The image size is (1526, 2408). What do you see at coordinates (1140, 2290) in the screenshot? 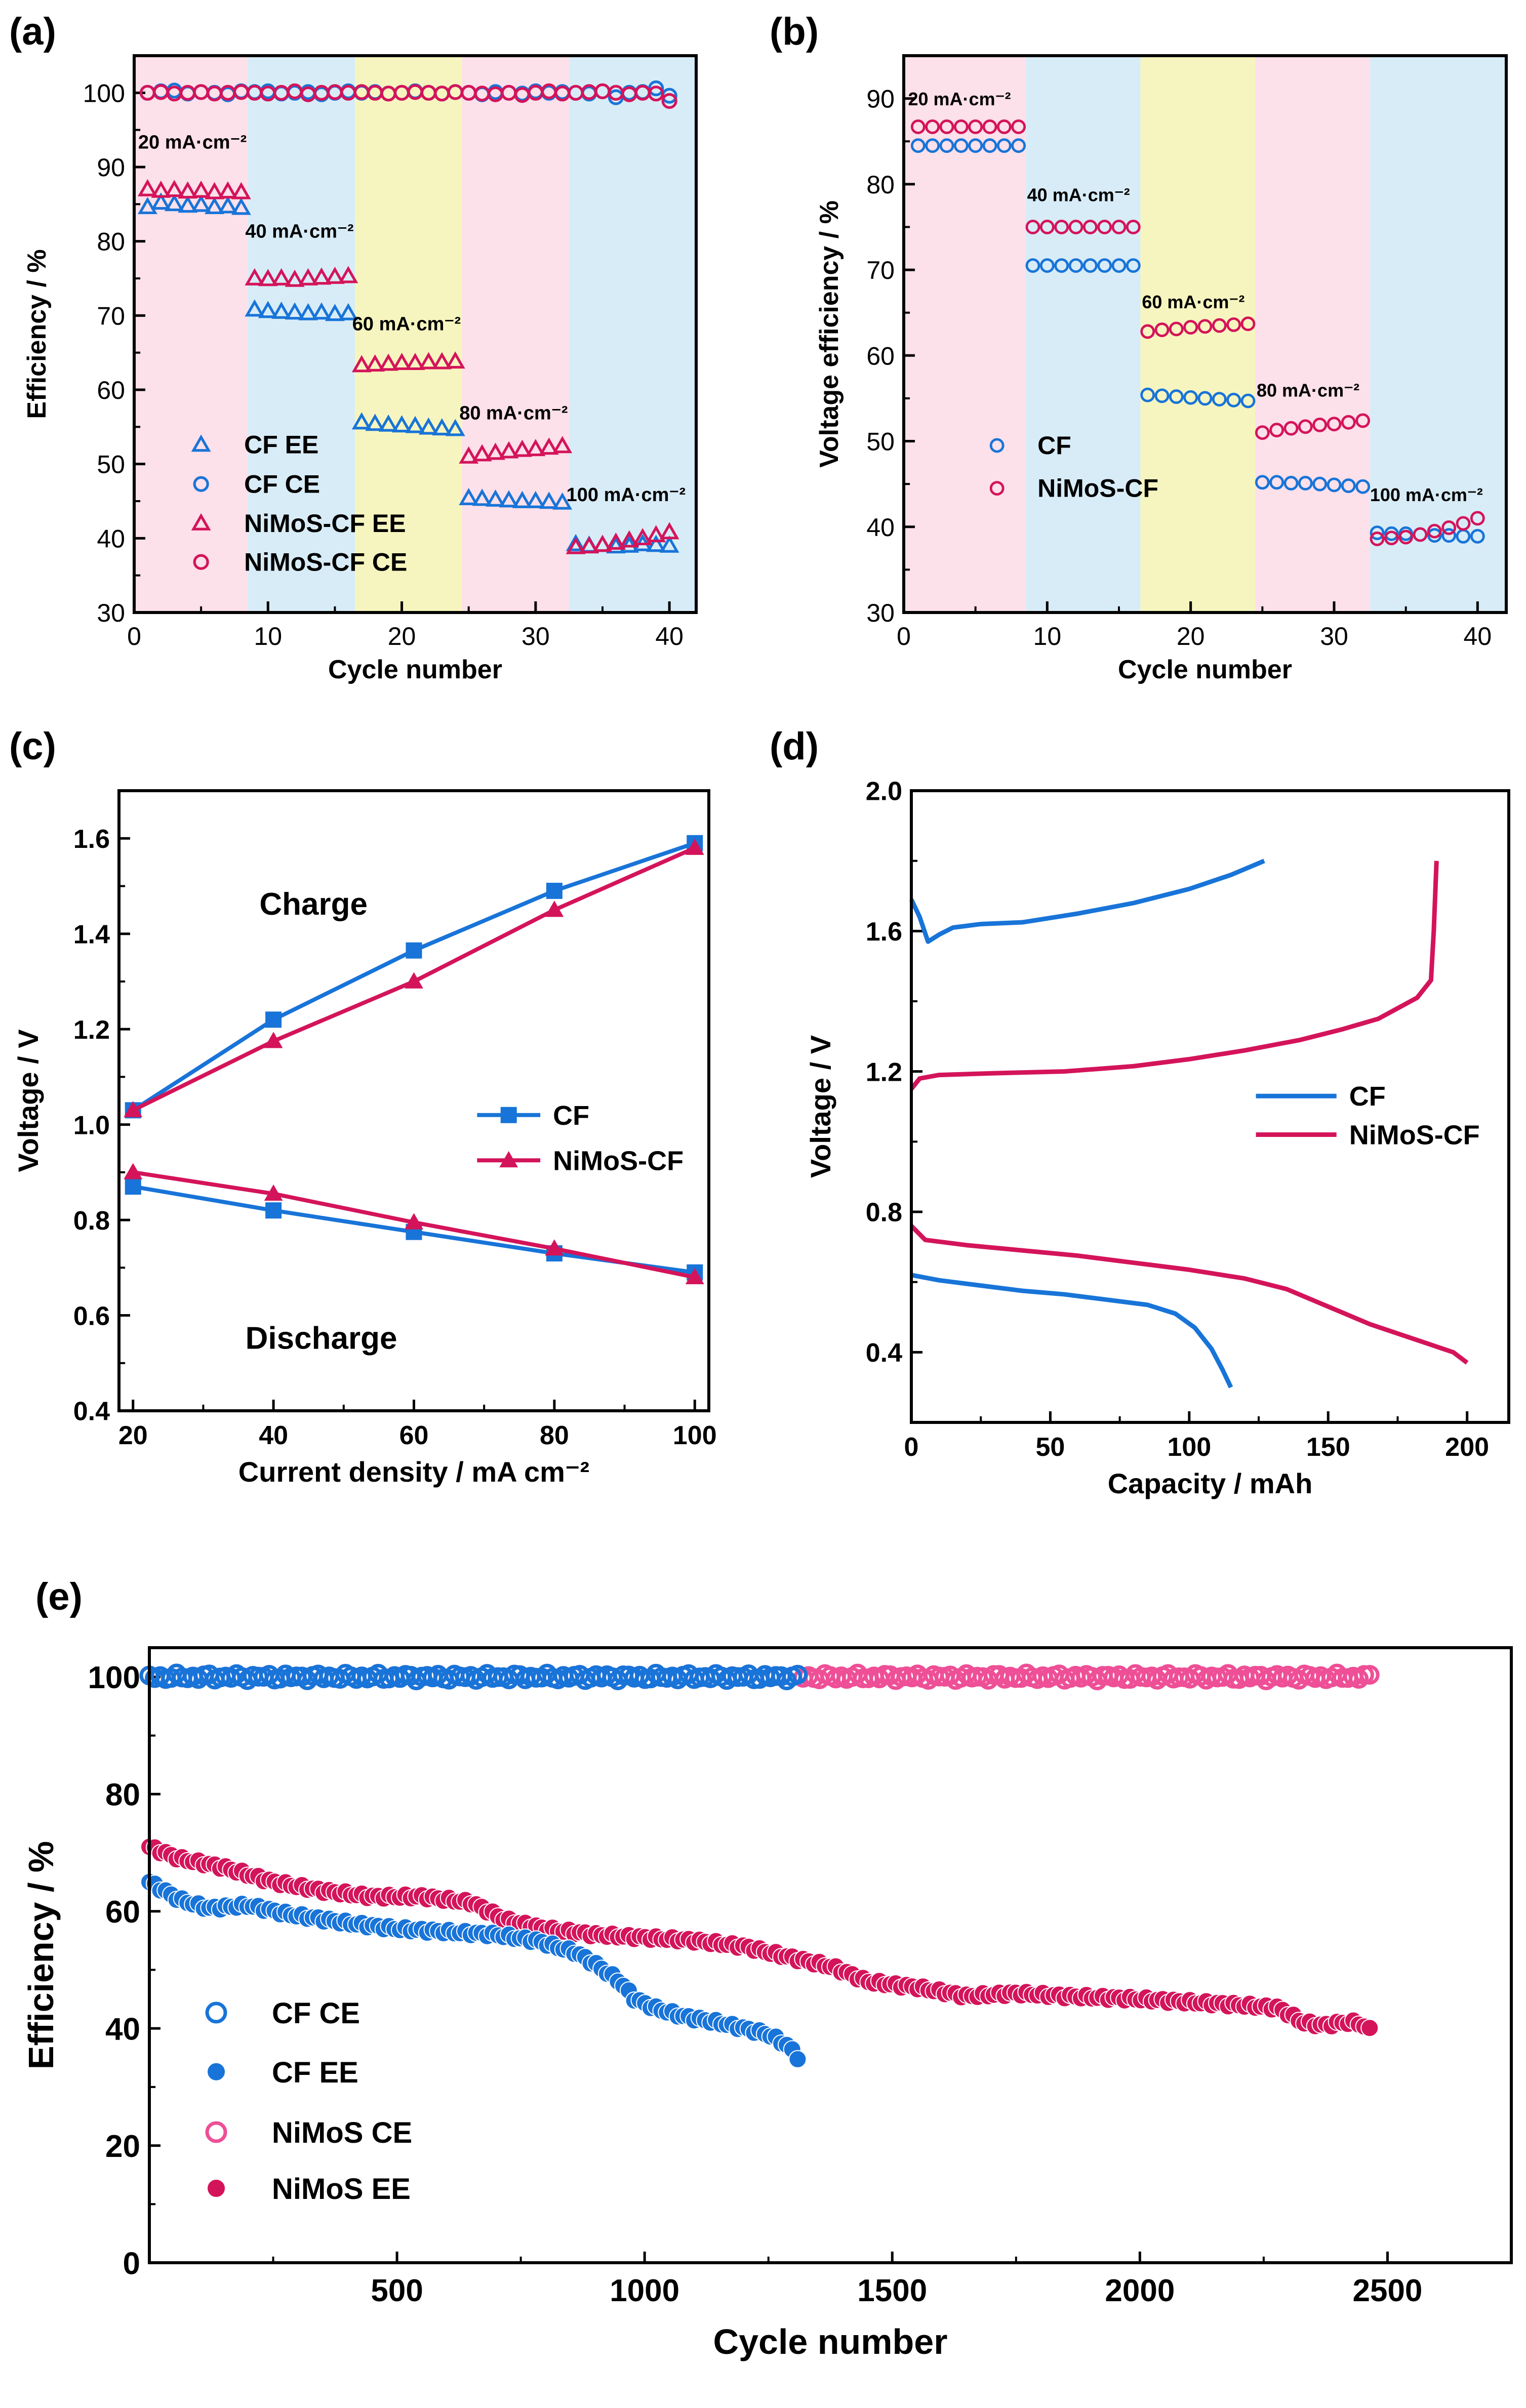
I see `x-tick-label: 2000` at bounding box center [1140, 2290].